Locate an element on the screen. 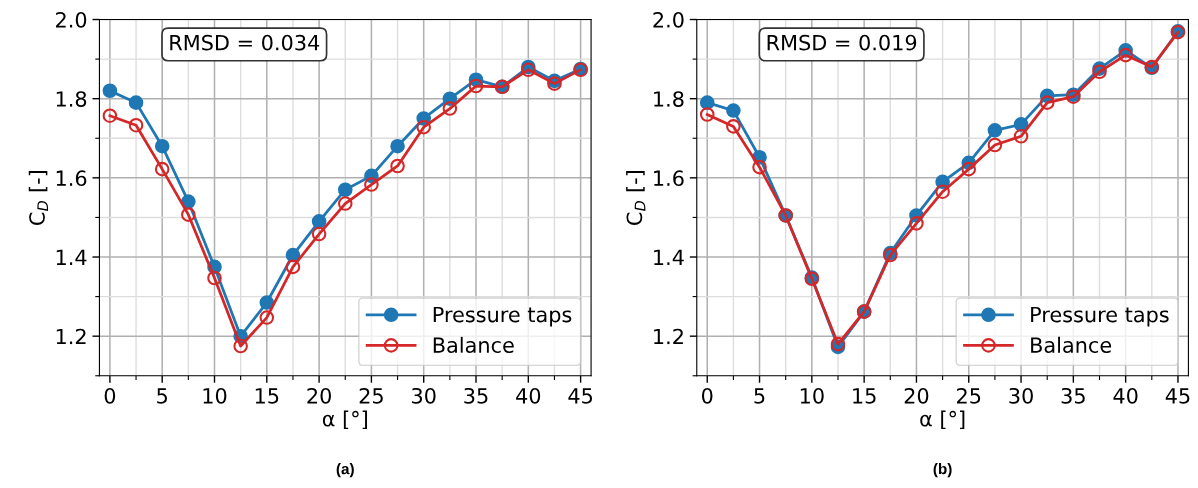 The image size is (1198, 488). text: (b) is located at coordinates (942, 470).